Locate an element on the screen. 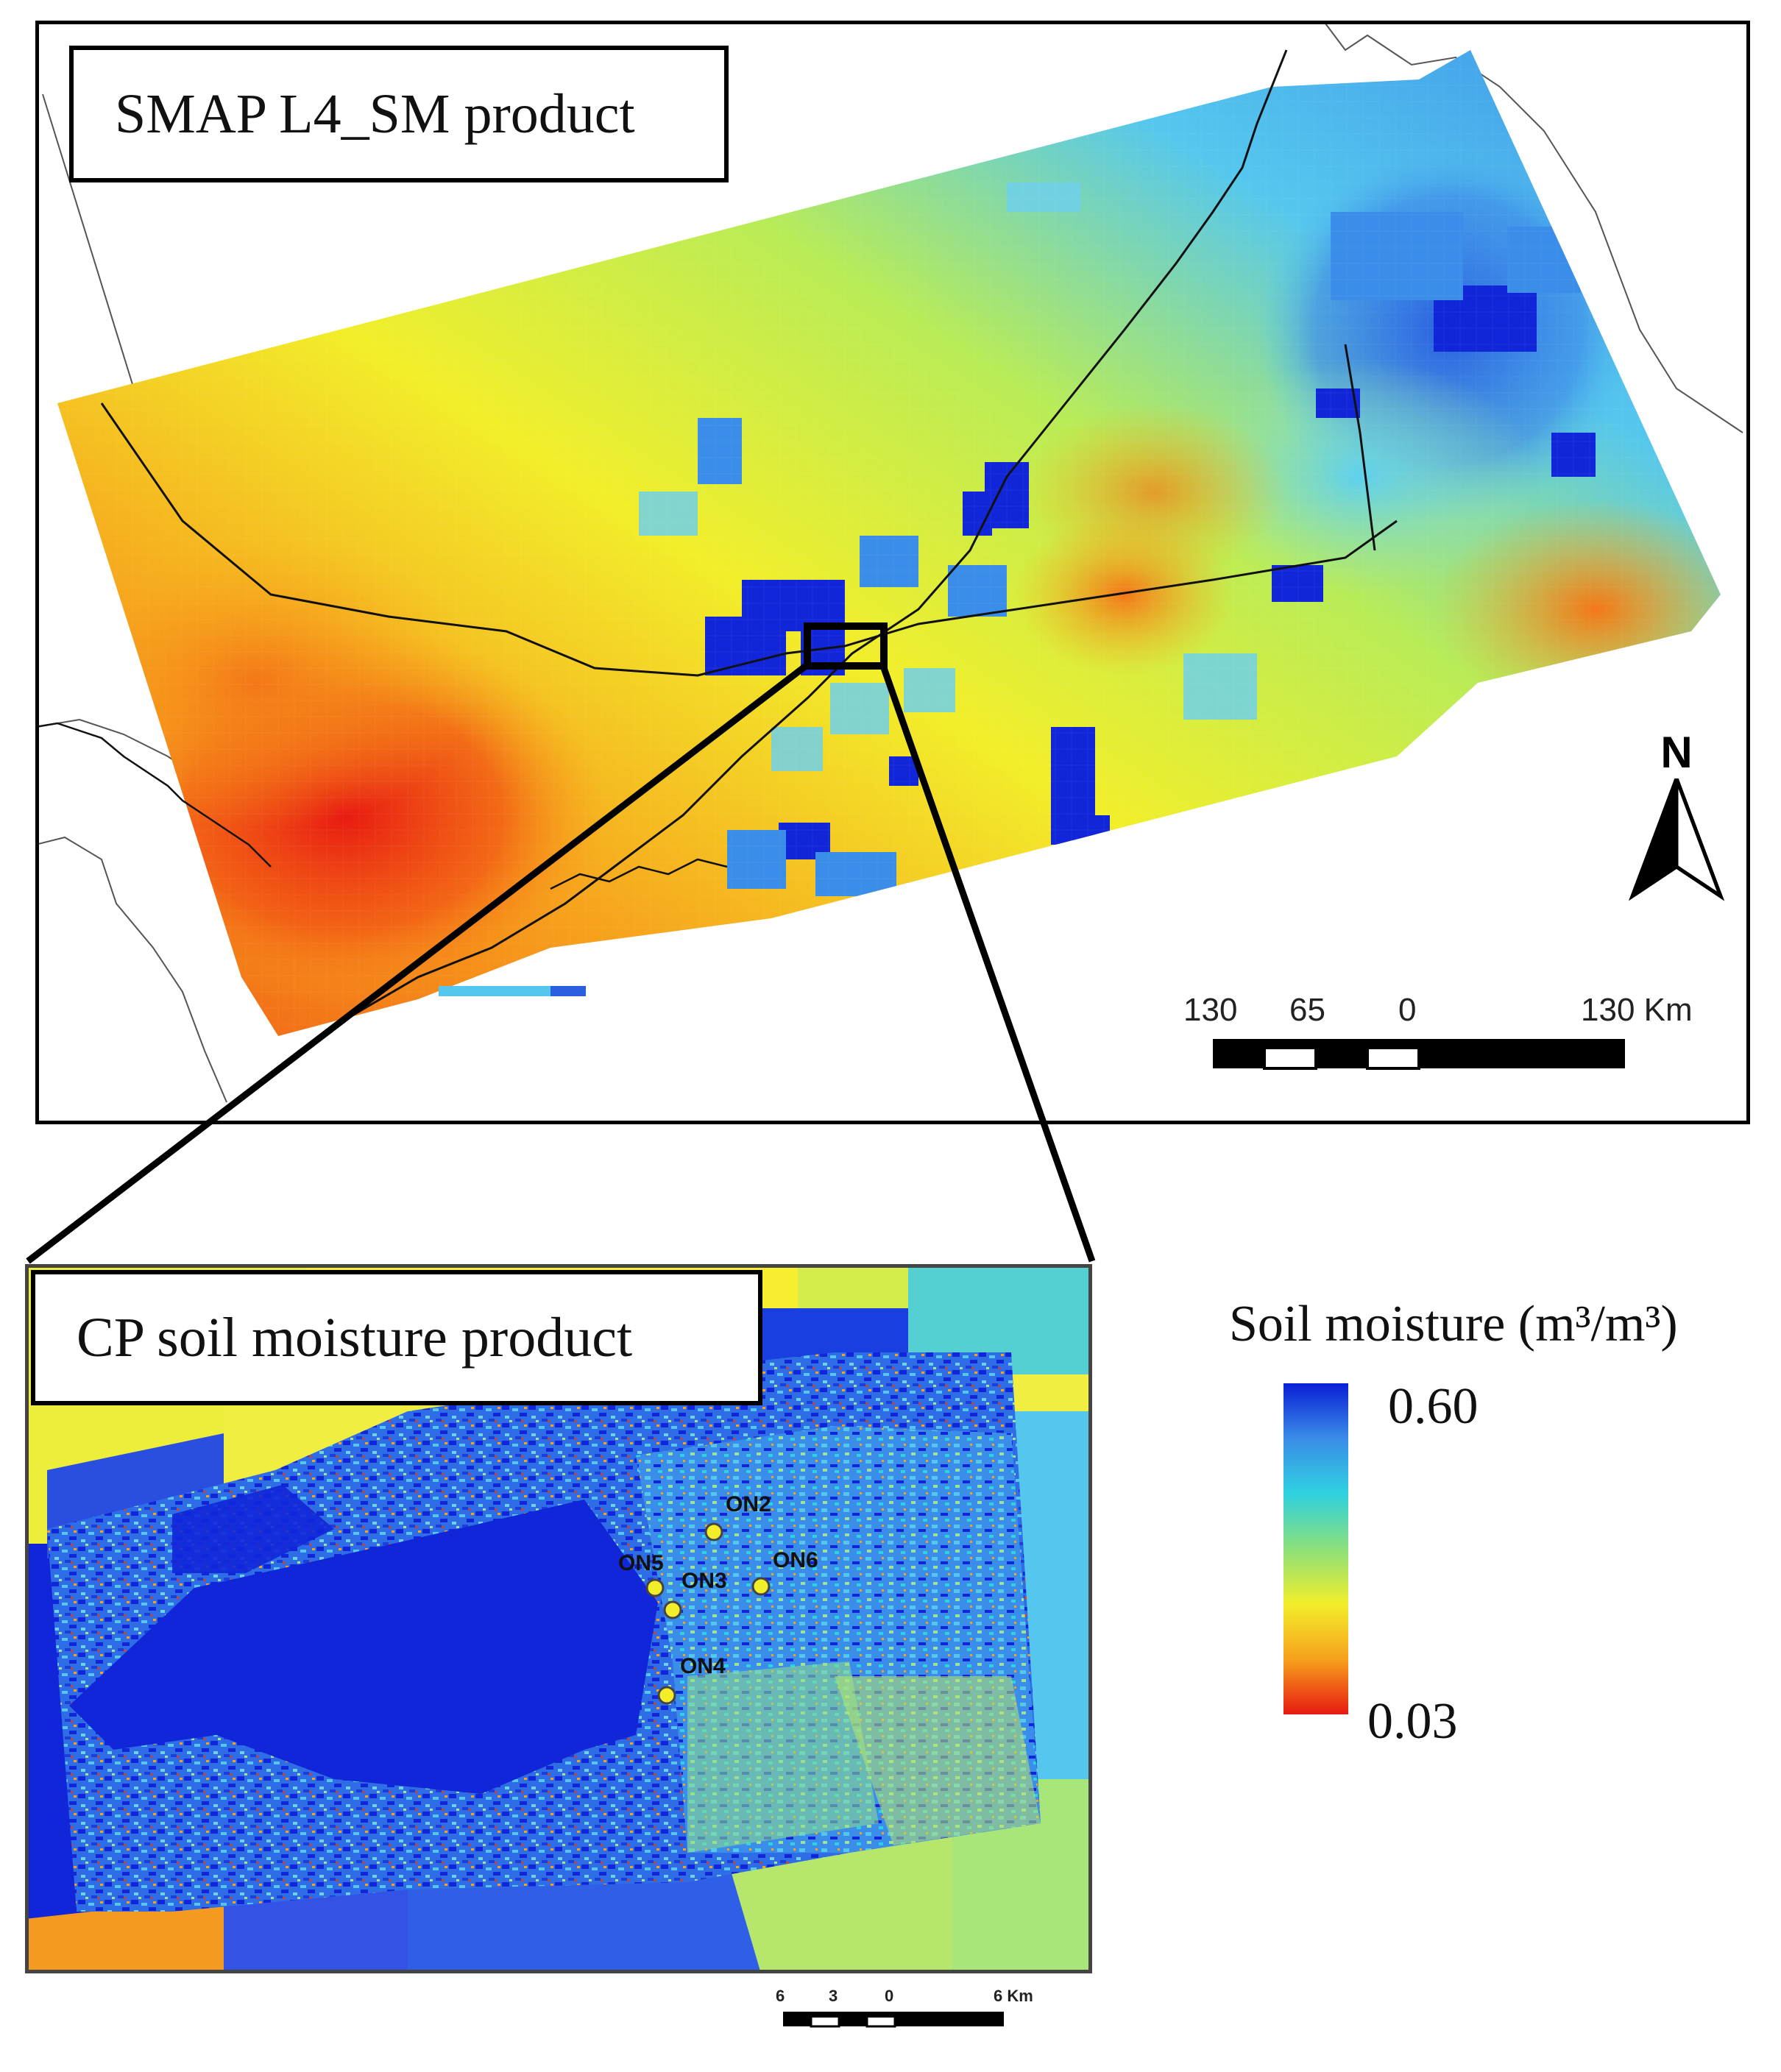  top-scale-bar: 130 65 0 130 Km is located at coordinates (1433, 1043).